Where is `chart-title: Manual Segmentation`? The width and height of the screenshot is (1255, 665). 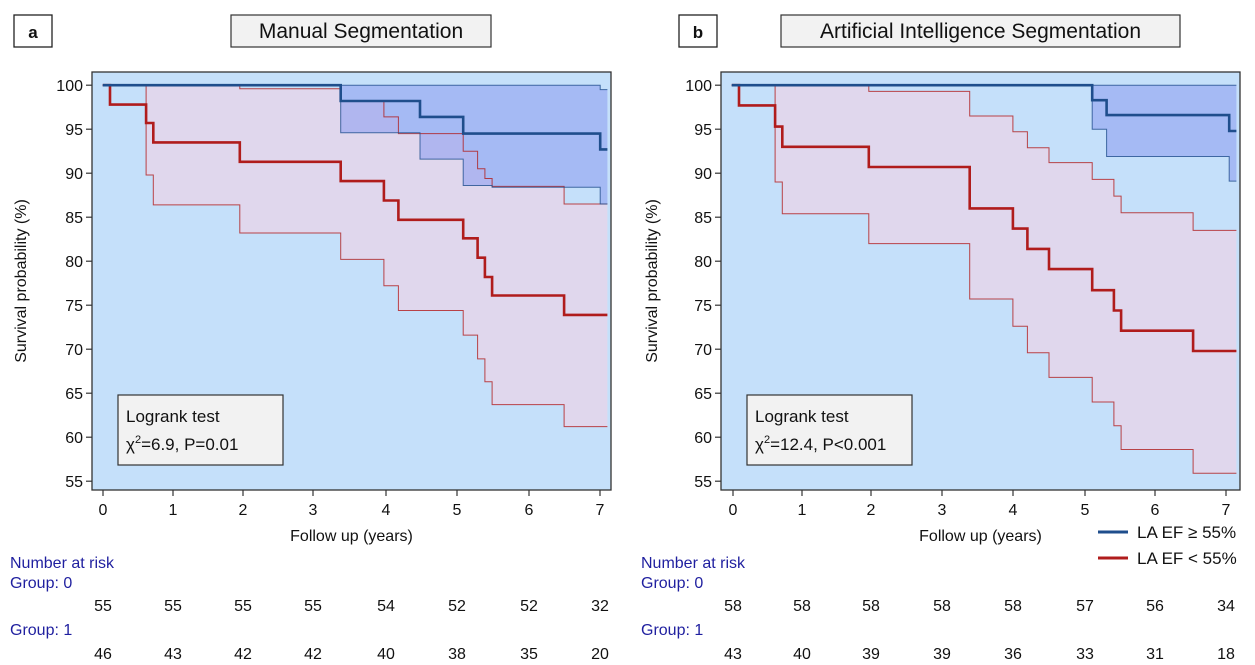 chart-title: Manual Segmentation is located at coordinates (361, 31).